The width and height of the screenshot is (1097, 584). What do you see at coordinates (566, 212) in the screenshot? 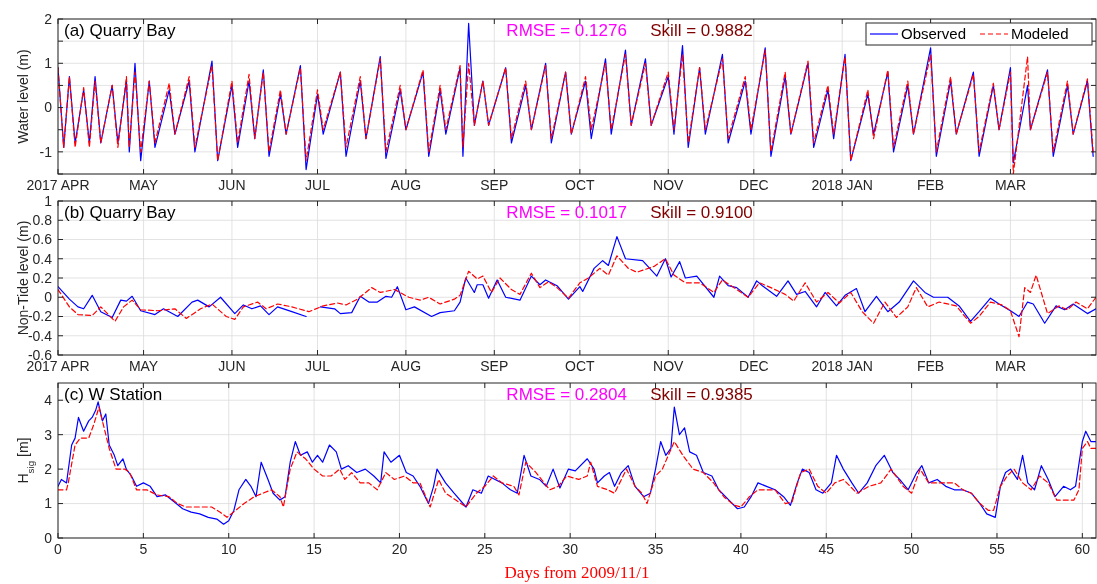
I see `annotation: RMSE = 0.1017` at bounding box center [566, 212].